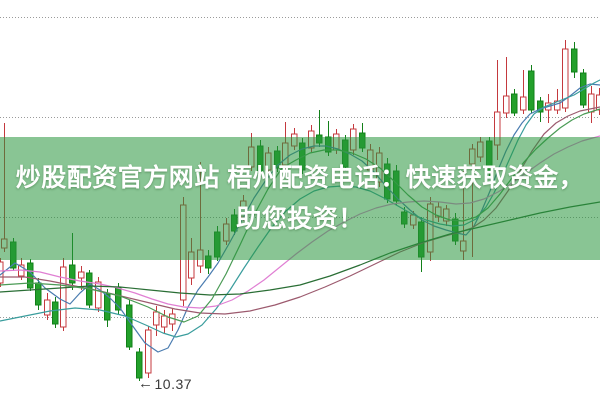 Image resolution: width=600 pixels, height=401 pixels. What do you see at coordinates (300, 177) in the screenshot?
I see `promo-text-line1: 炒股配资官方网站 梧州配资电话：快速获取资金，` at bounding box center [300, 177].